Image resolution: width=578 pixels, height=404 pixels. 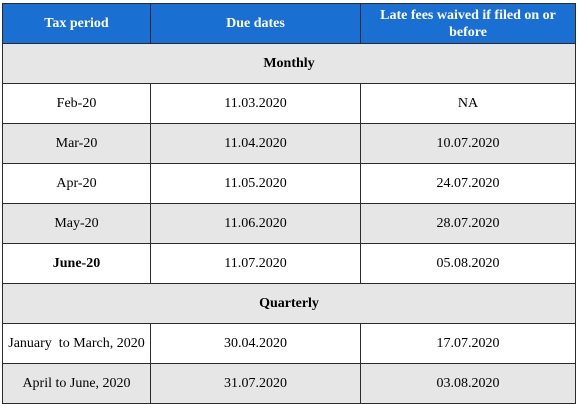 I want to click on tax-period-cell: April to June, 2020, so click(x=76, y=383).